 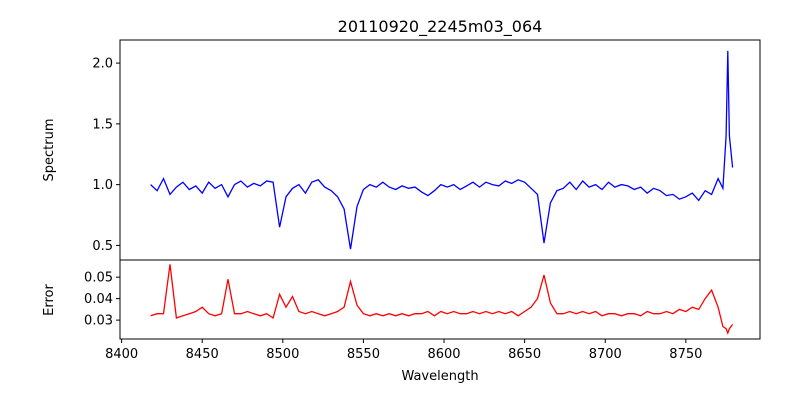 What do you see at coordinates (102, 64) in the screenshot?
I see `spectrum-y-tick-label: 2.0` at bounding box center [102, 64].